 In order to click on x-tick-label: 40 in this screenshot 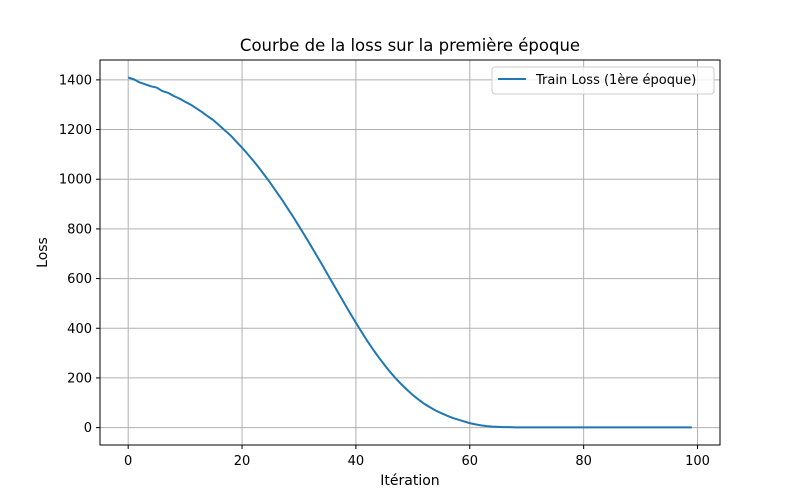, I will do `click(356, 461)`.